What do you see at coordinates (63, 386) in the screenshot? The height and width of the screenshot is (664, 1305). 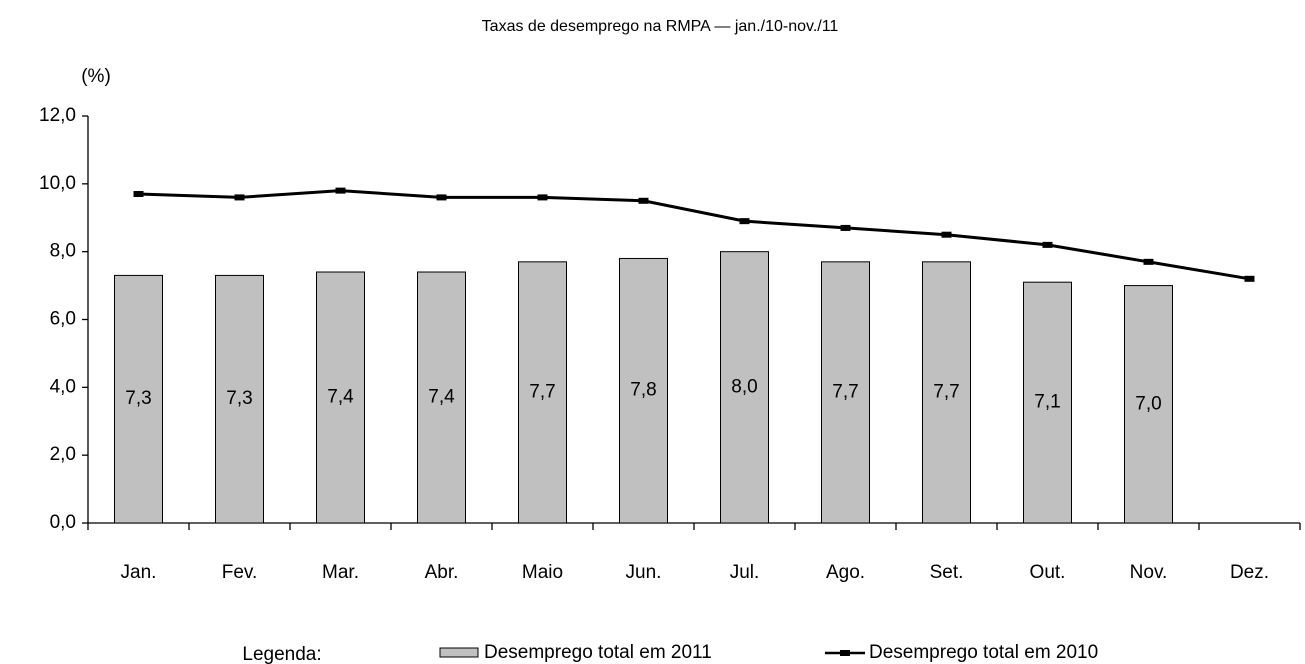 I see `y-tick-label: 4,0` at bounding box center [63, 386].